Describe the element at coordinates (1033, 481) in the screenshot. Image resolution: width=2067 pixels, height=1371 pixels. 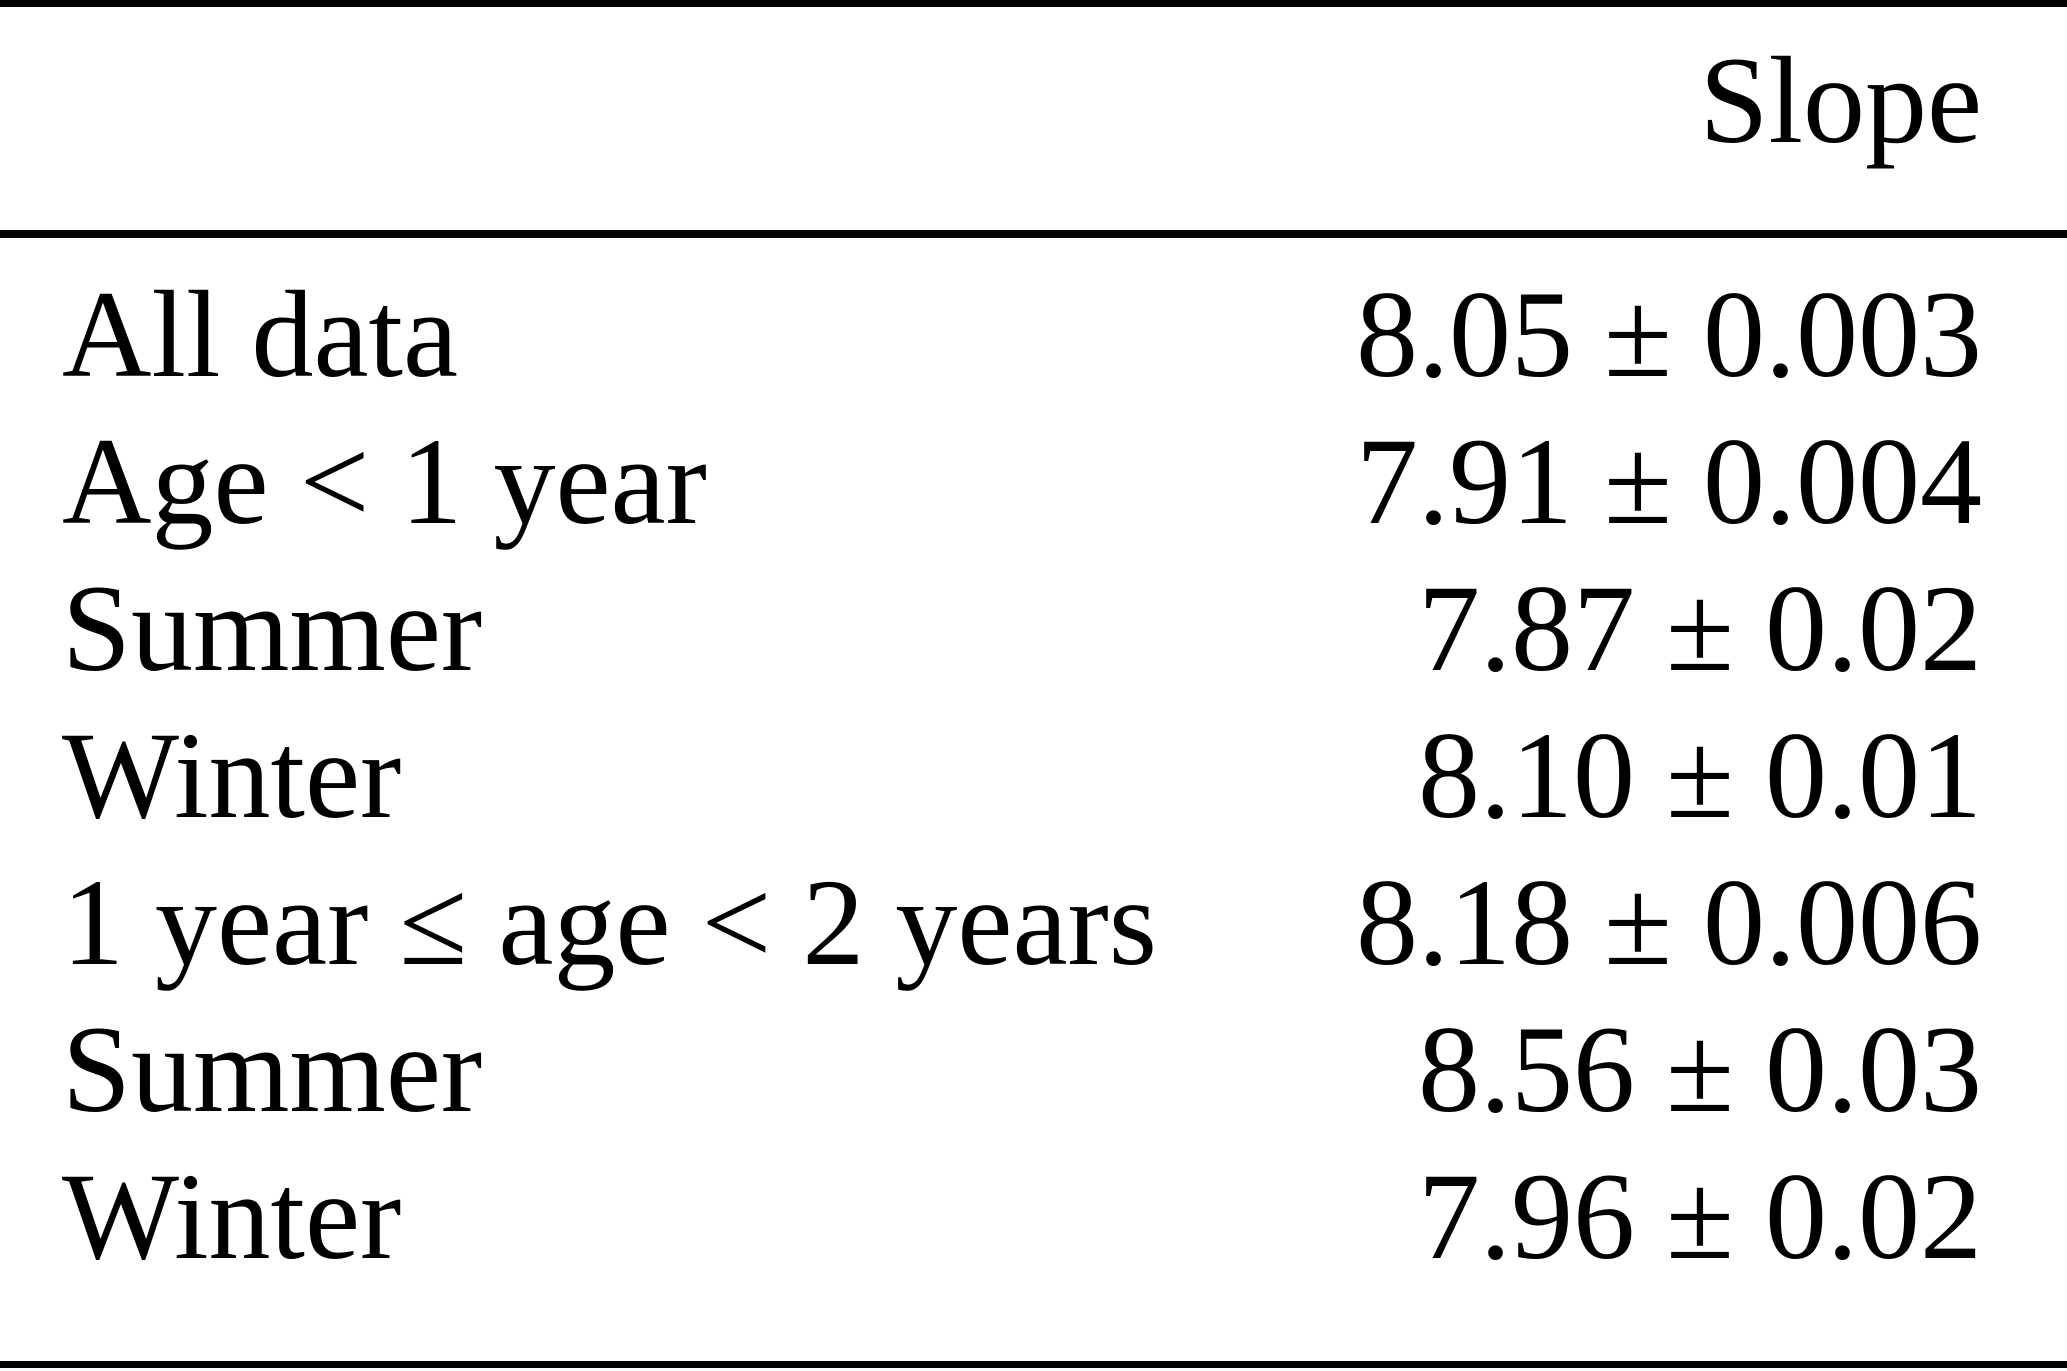
I see `table-row: Age < 1 year 7.91 ± 0.004` at that location.